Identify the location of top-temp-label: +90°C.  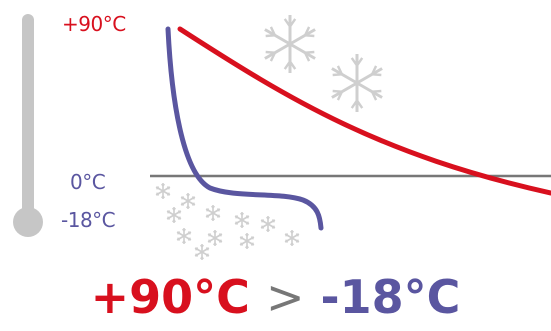
(94, 24).